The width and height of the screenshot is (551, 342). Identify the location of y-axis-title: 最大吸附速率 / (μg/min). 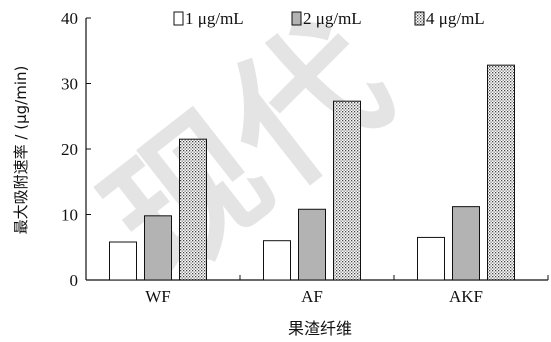
(21, 150).